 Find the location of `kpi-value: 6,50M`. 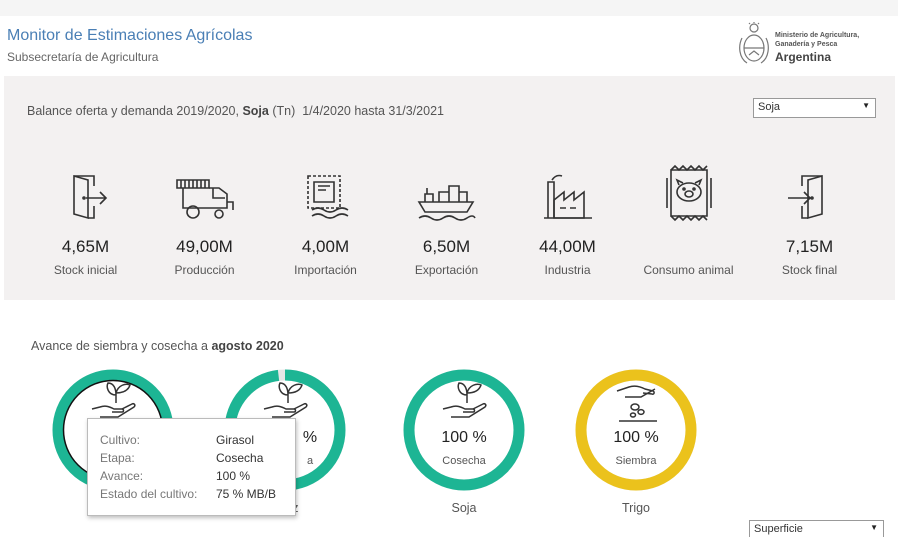

kpi-value: 6,50M is located at coordinates (446, 246).